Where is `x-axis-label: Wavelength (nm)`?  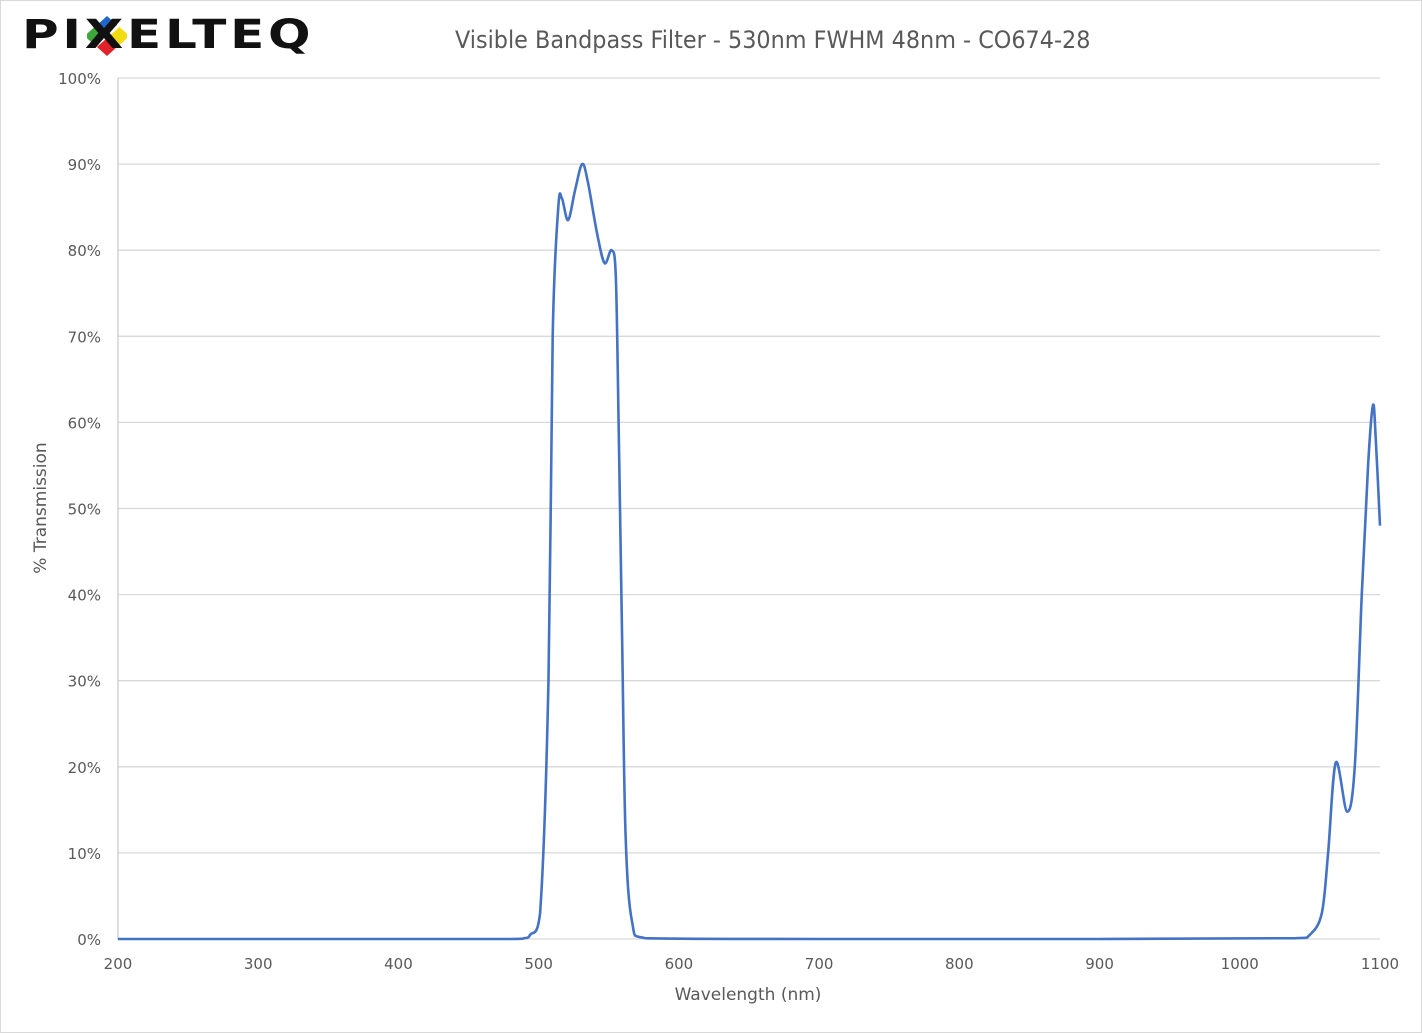
x-axis-label: Wavelength (nm) is located at coordinates (748, 995).